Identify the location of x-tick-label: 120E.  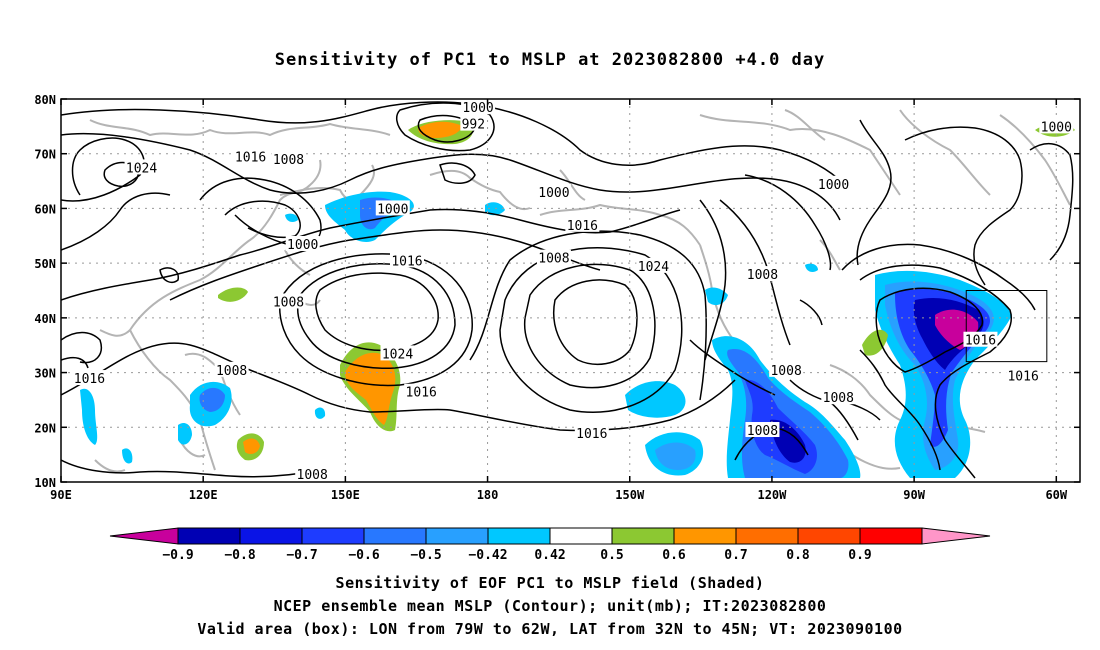
(203, 495).